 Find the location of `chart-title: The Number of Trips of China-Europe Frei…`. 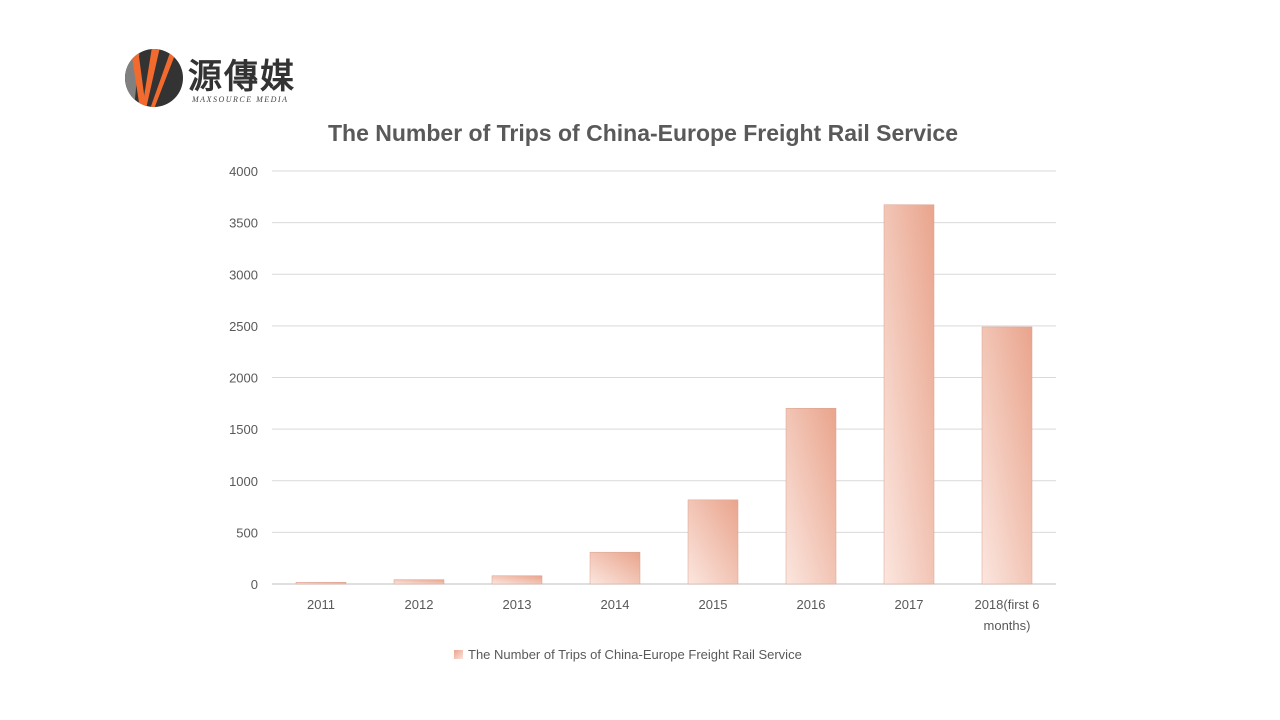

chart-title: The Number of Trips of China-Europe Frei… is located at coordinates (643, 133).